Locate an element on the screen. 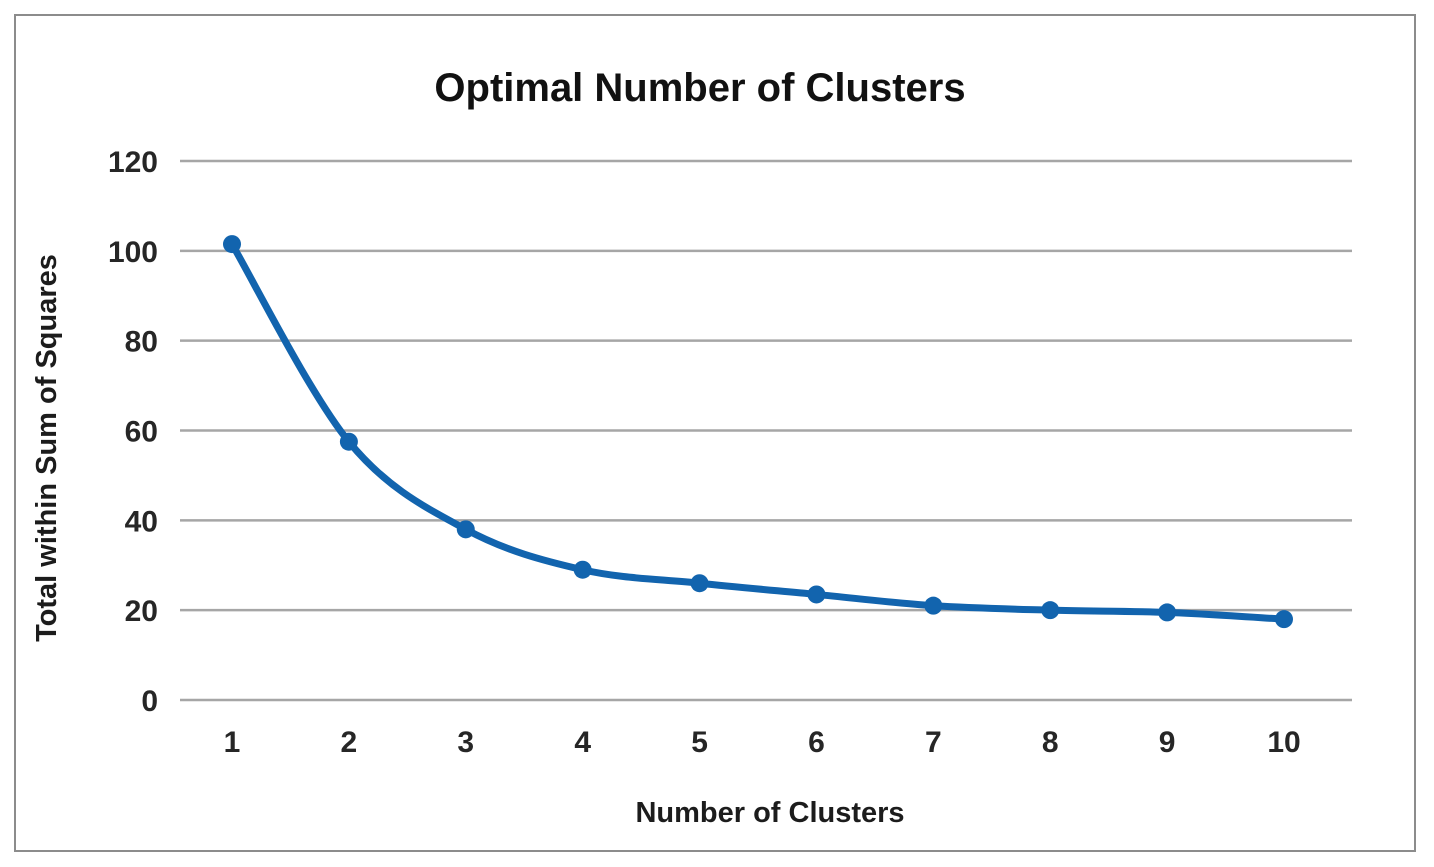 This screenshot has width=1434, height=867. chart-title: Optimal Number of Clusters is located at coordinates (699, 88).